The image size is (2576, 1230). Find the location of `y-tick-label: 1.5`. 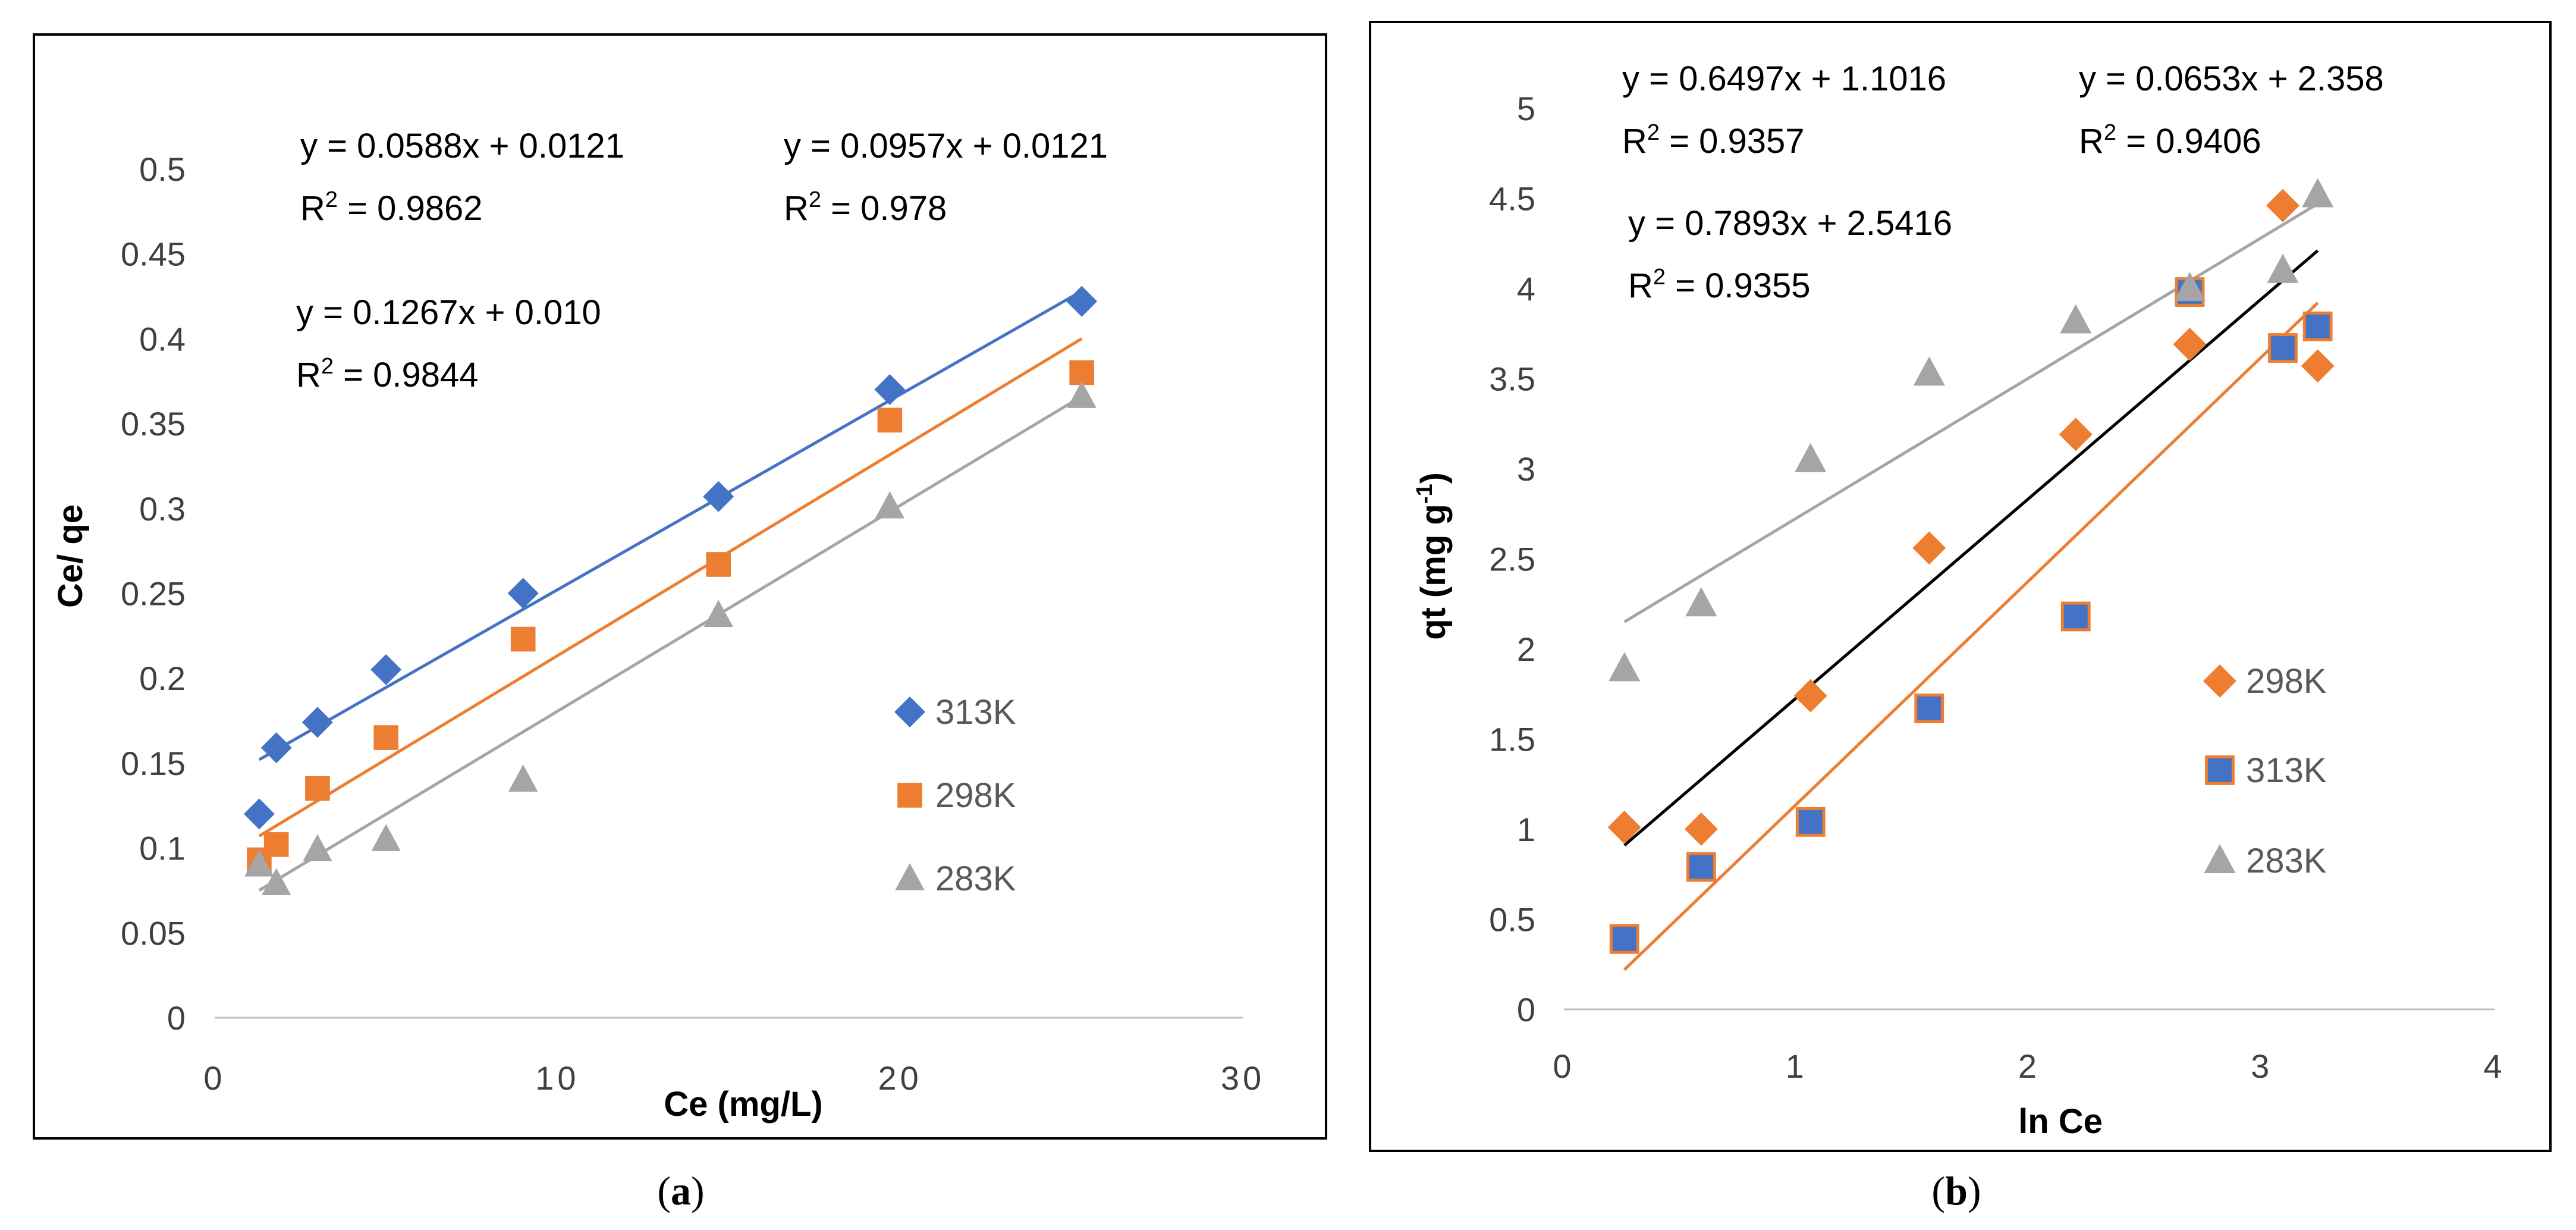

y-tick-label: 1.5 is located at coordinates (1512, 740).